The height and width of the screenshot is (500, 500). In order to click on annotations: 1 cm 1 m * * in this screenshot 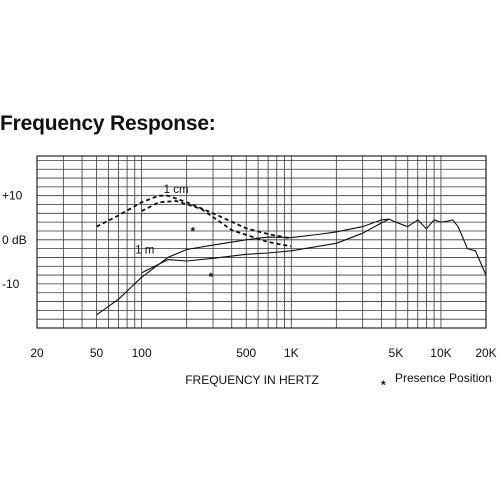, I will do `click(174, 234)`.